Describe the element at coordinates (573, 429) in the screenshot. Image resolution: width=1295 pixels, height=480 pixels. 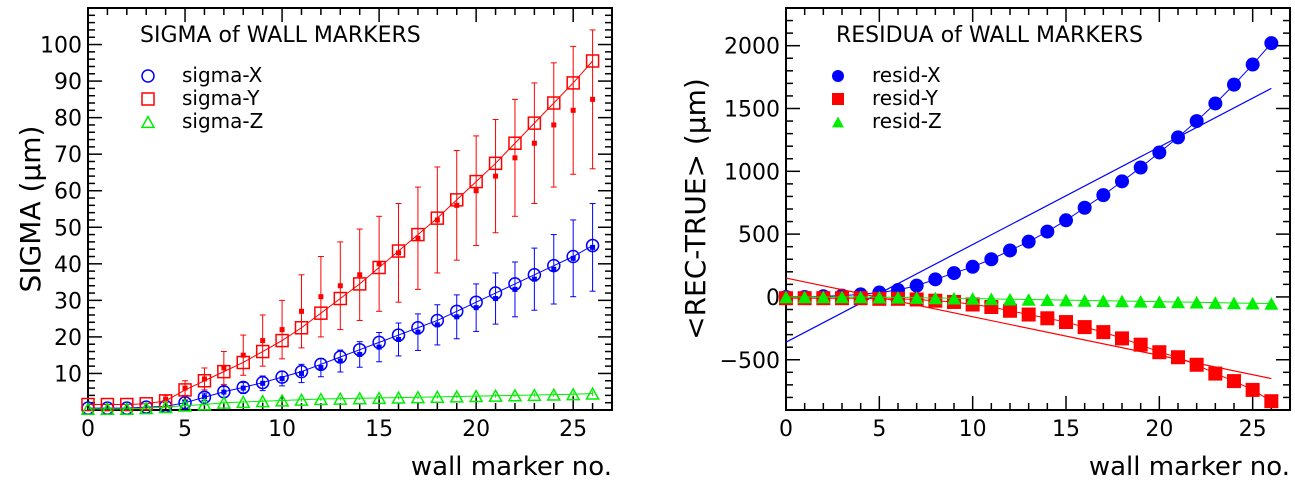
I see `x-tick-label: 25` at that location.